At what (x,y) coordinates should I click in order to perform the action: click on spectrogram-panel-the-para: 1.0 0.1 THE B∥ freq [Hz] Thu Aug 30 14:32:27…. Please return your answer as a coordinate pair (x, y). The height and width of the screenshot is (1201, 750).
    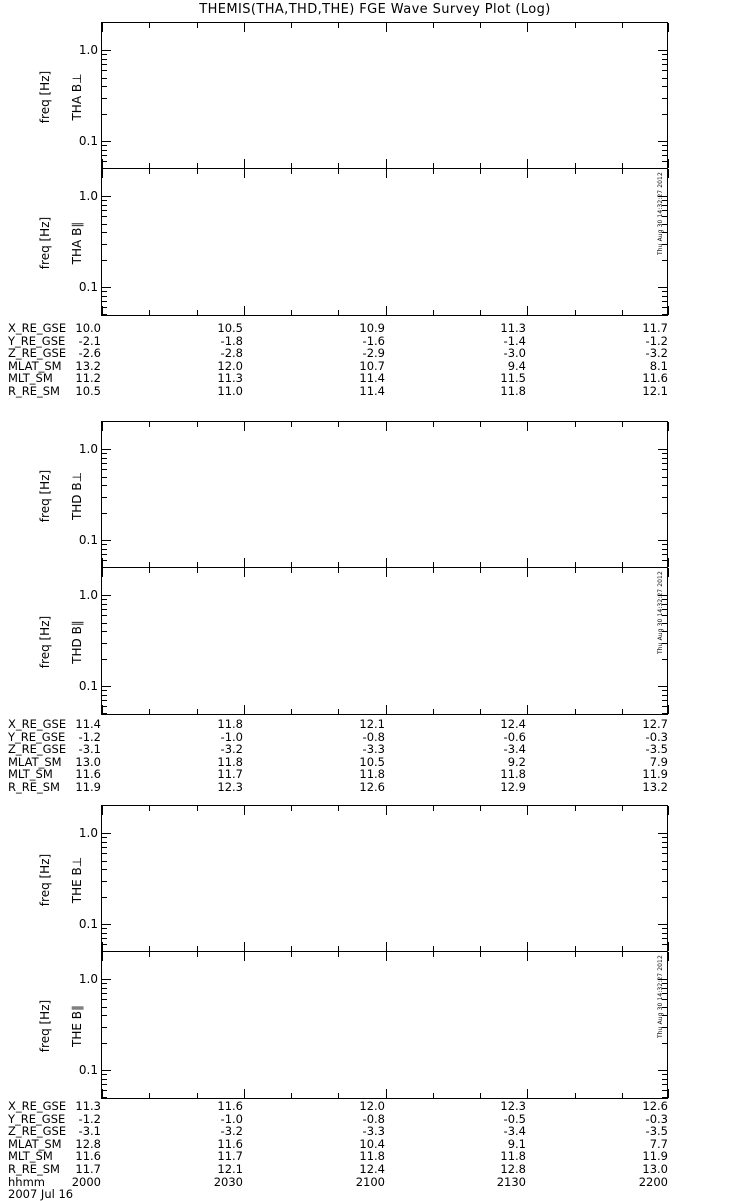
    Looking at the image, I should click on (353, 1025).